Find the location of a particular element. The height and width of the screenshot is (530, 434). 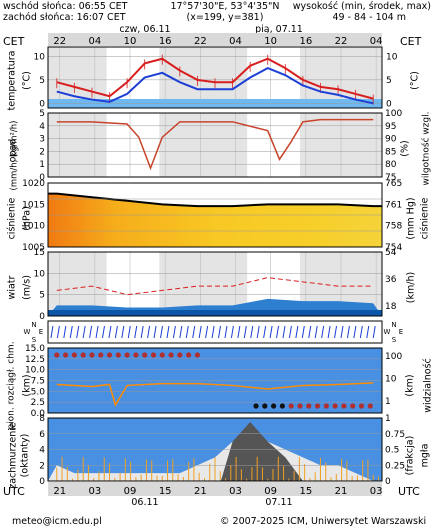

cloud-cover-area is located at coordinates (215, 457).